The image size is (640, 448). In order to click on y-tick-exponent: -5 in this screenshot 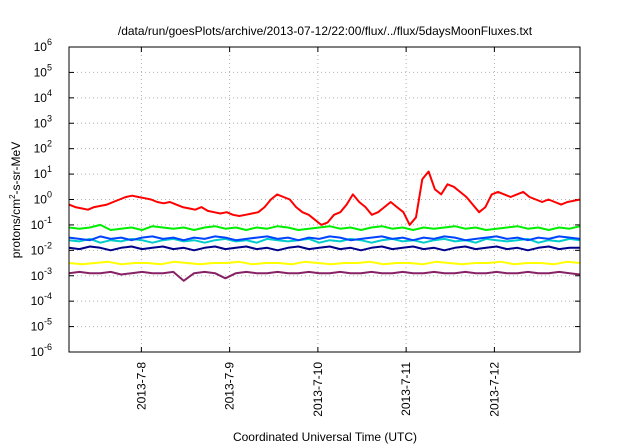, I will do `click(48, 322)`.